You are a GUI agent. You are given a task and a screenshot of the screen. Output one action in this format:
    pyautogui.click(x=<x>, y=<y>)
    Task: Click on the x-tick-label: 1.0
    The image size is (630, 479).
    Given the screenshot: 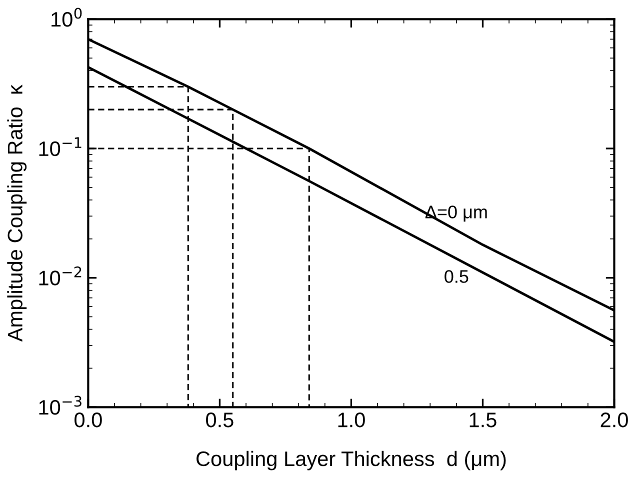 What is the action you would take?
    pyautogui.click(x=351, y=420)
    